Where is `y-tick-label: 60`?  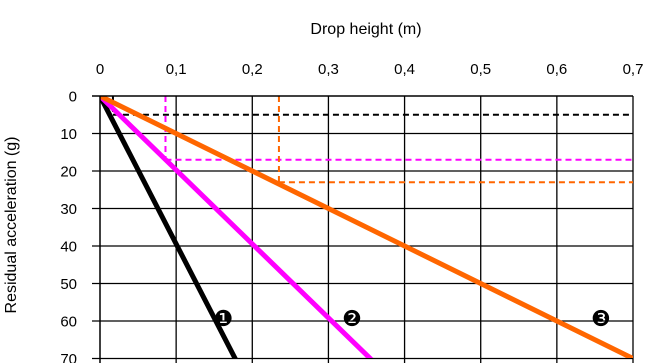 y-tick-label: 60 is located at coordinates (68, 322).